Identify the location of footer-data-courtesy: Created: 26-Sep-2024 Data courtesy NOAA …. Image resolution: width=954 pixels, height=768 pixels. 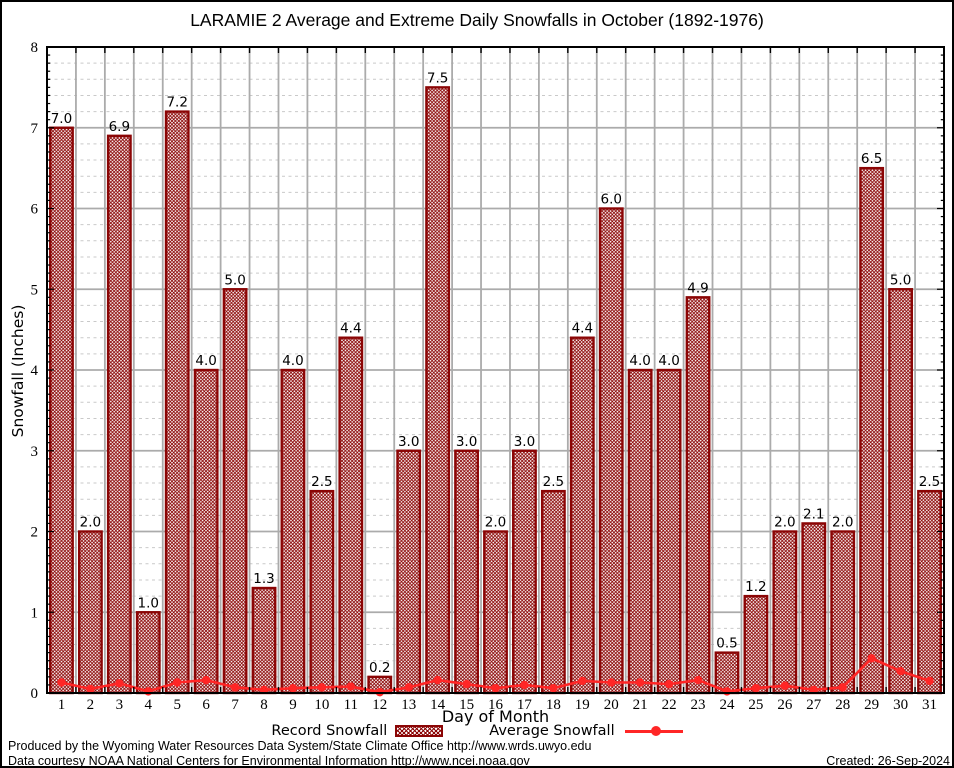
(479, 761).